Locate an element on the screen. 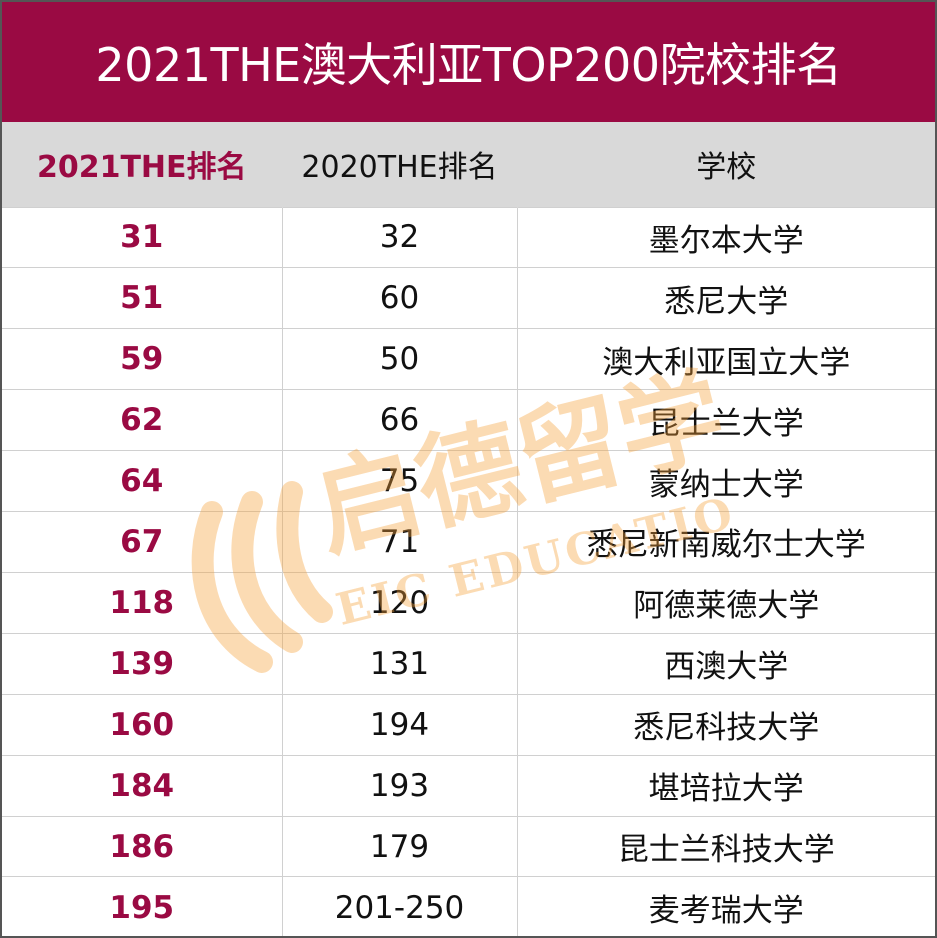 The width and height of the screenshot is (937, 938). table-row: 186 179 昆士兰科技大学 is located at coordinates (468, 846).